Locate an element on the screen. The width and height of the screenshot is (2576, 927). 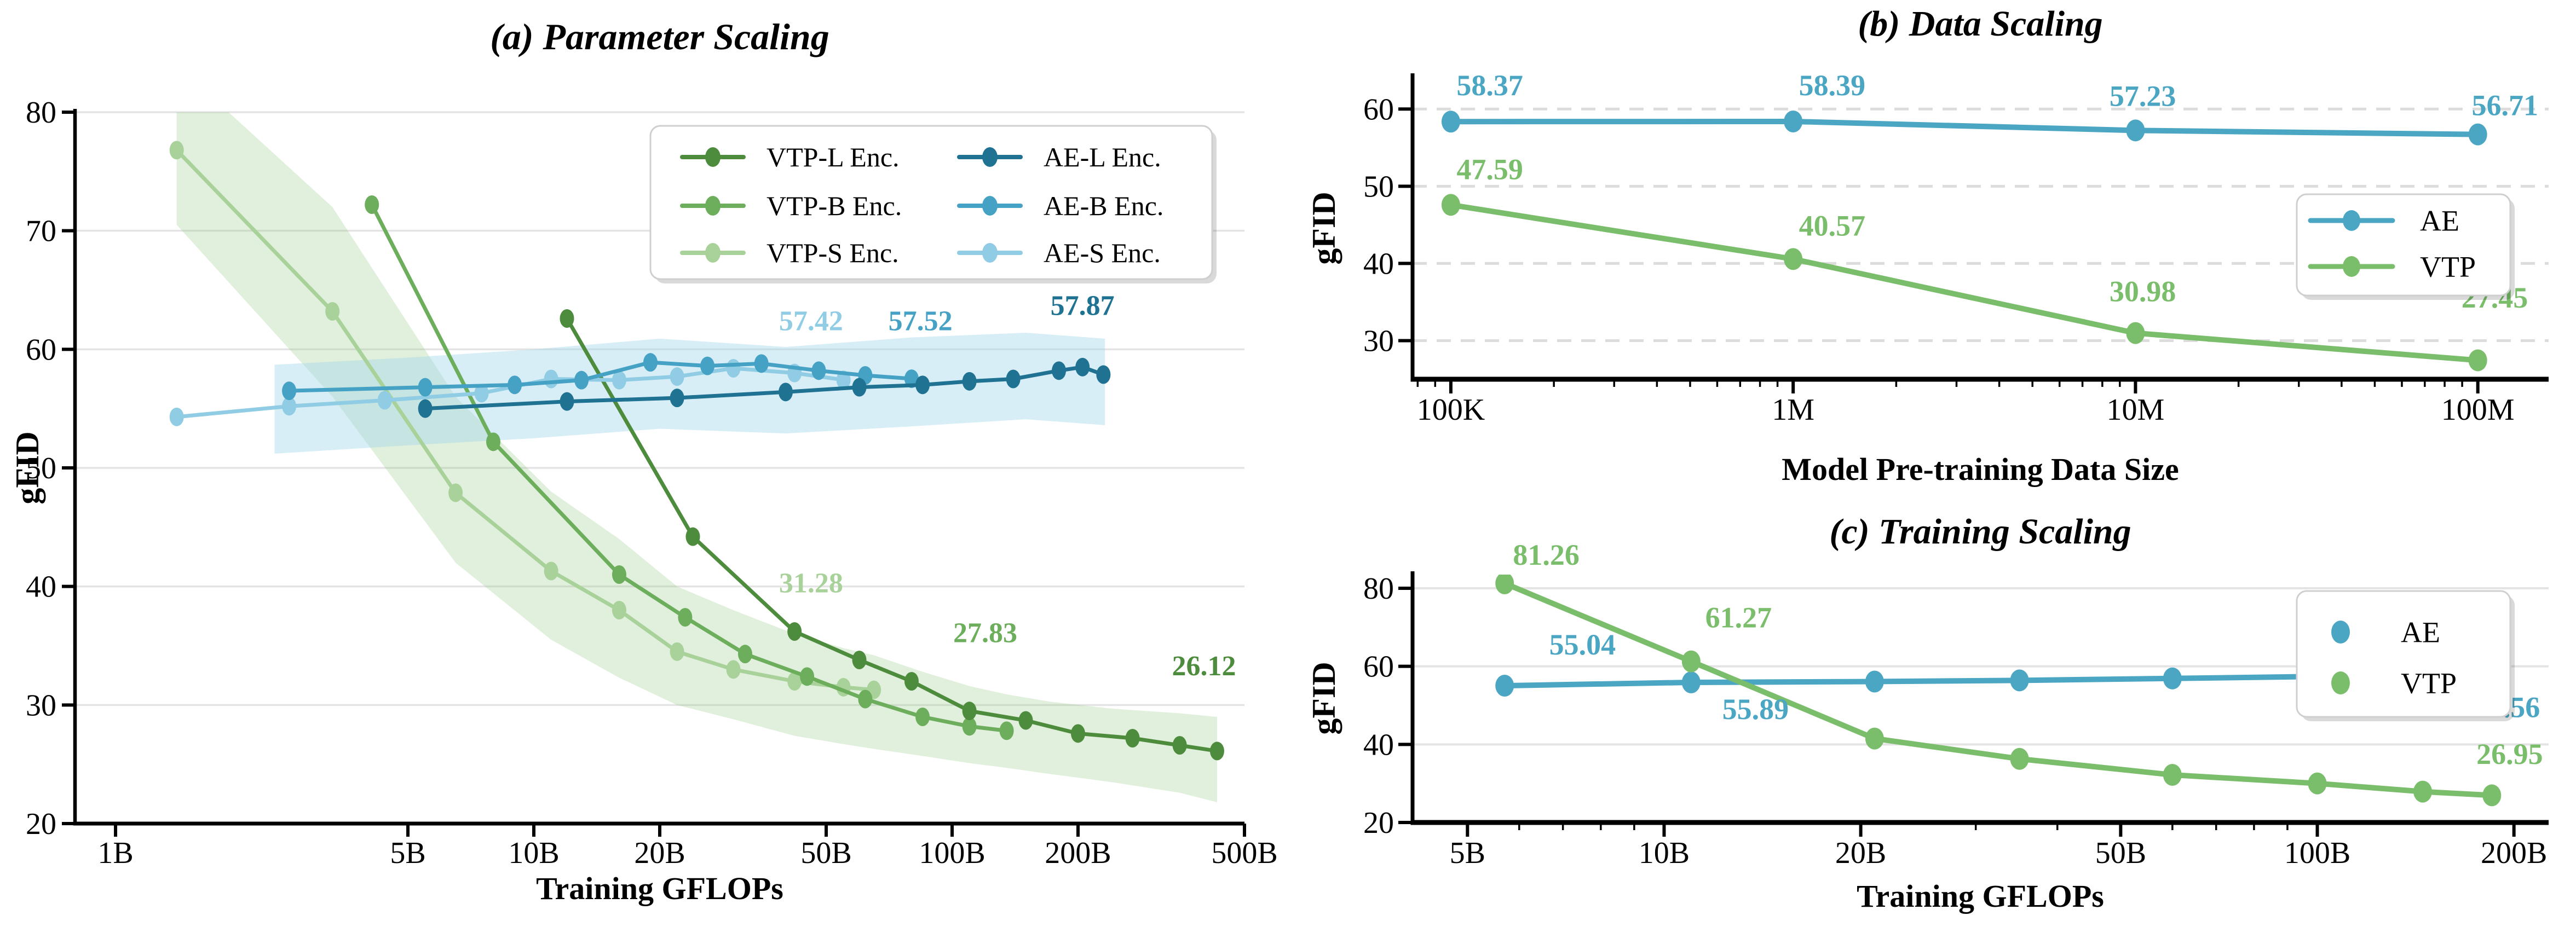
series-ae is located at coordinates (1964, 128).